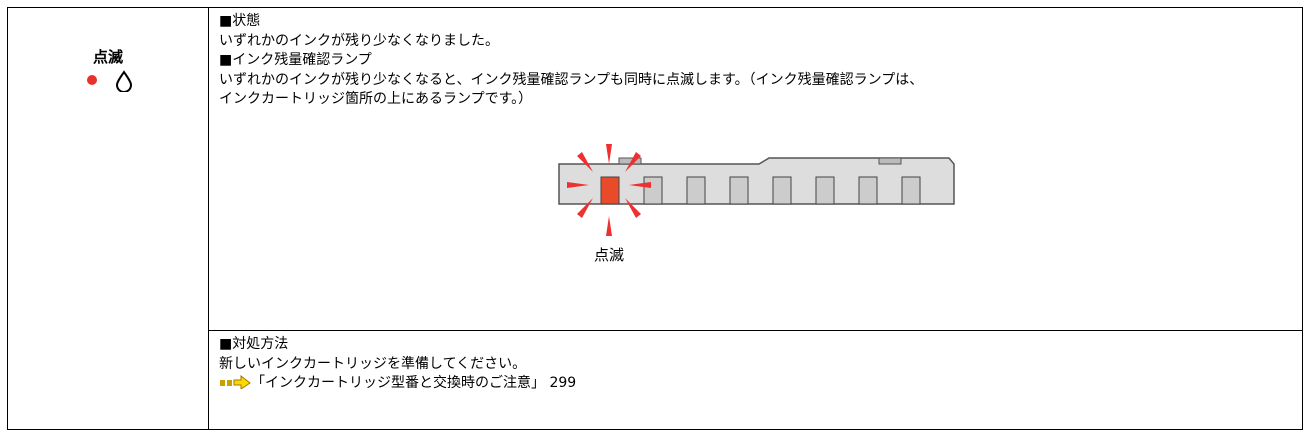 The image size is (1310, 437). Describe the element at coordinates (235, 382) in the screenshot. I see `link-icon` at that location.